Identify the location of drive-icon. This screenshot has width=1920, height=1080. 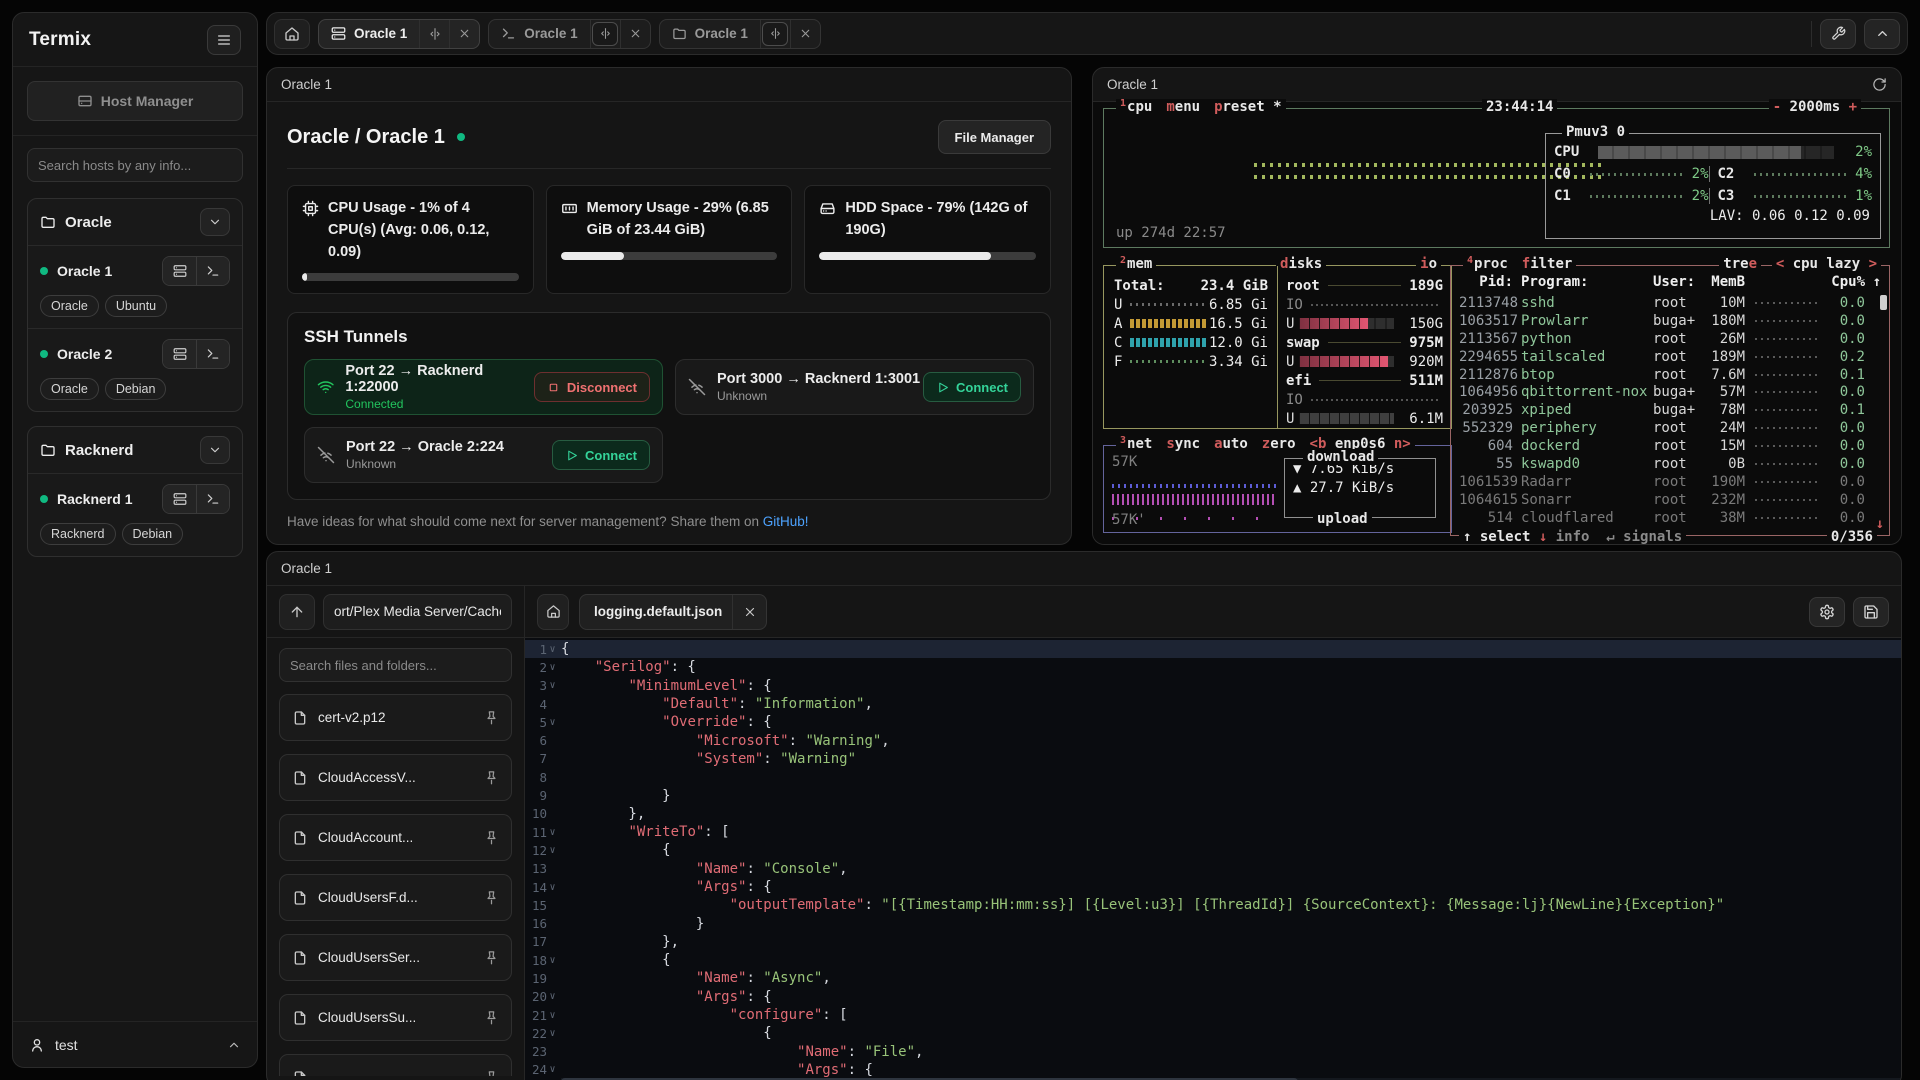
(85, 101).